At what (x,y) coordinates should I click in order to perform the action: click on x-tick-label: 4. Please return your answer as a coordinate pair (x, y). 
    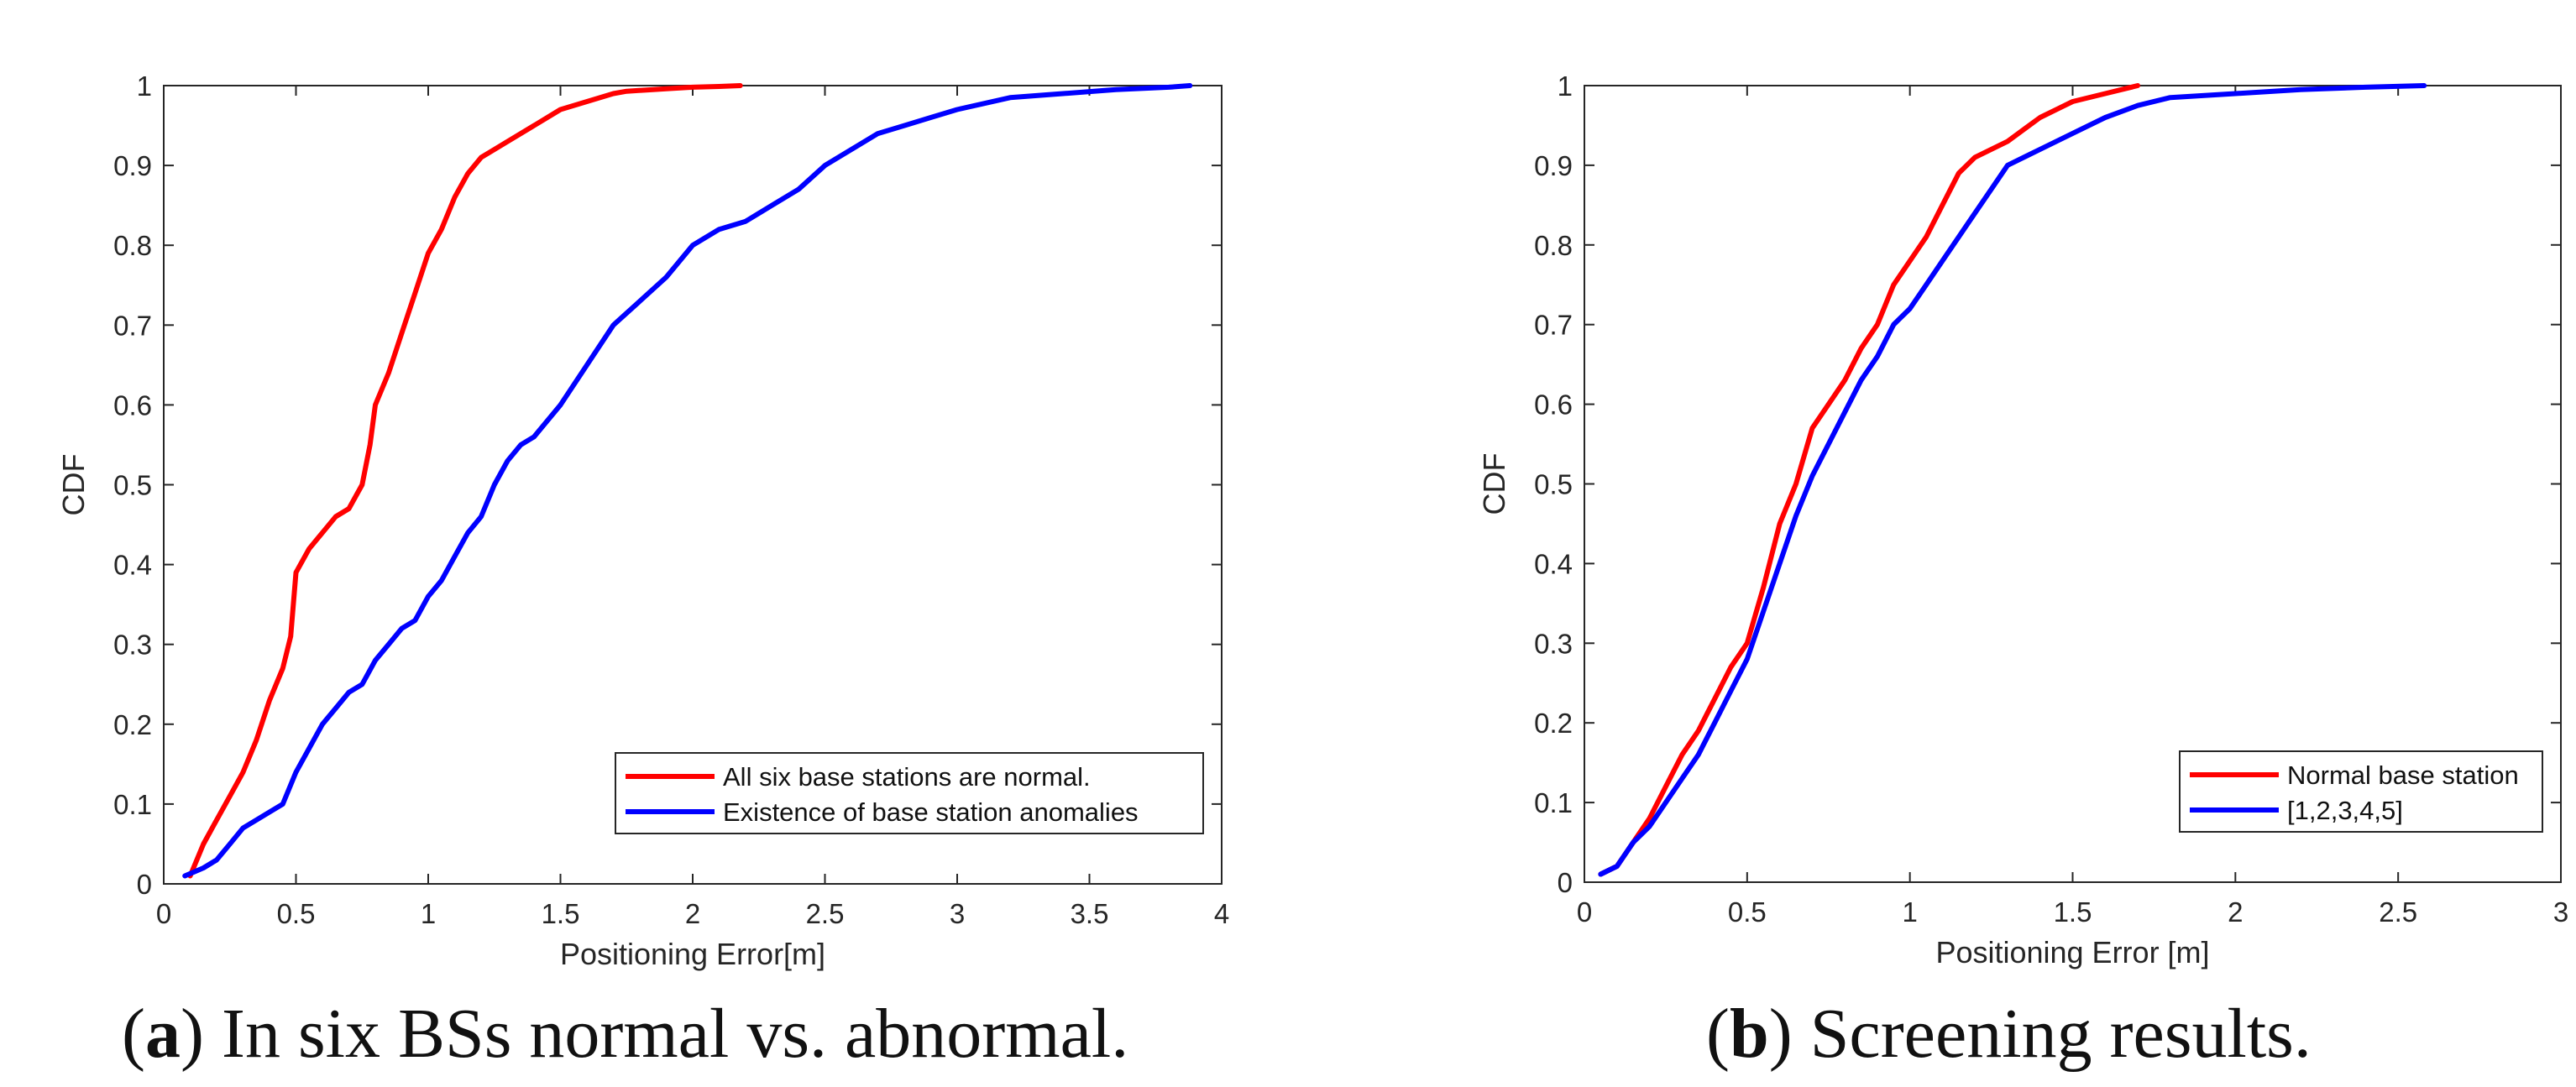
    Looking at the image, I should click on (1221, 913).